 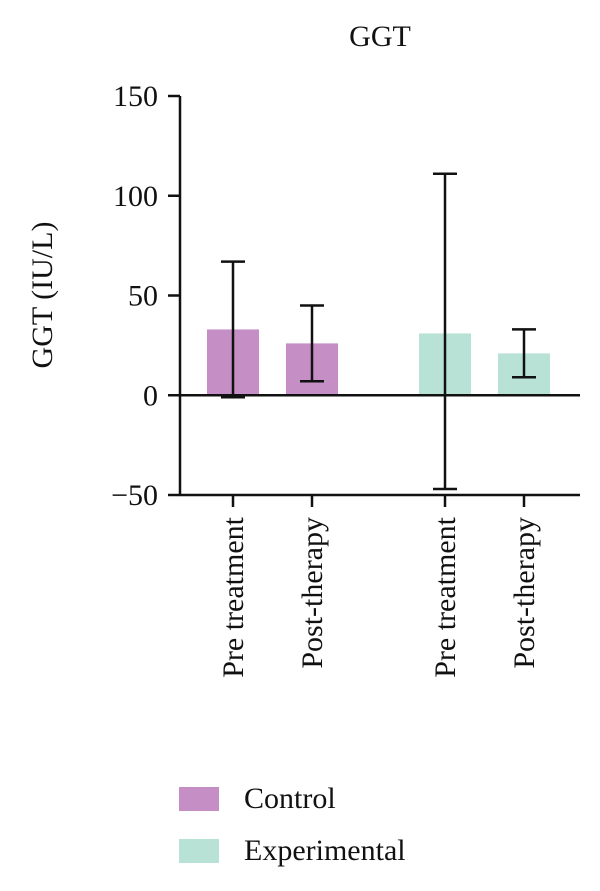 I want to click on legend-swatch-experimental, so click(x=199, y=851).